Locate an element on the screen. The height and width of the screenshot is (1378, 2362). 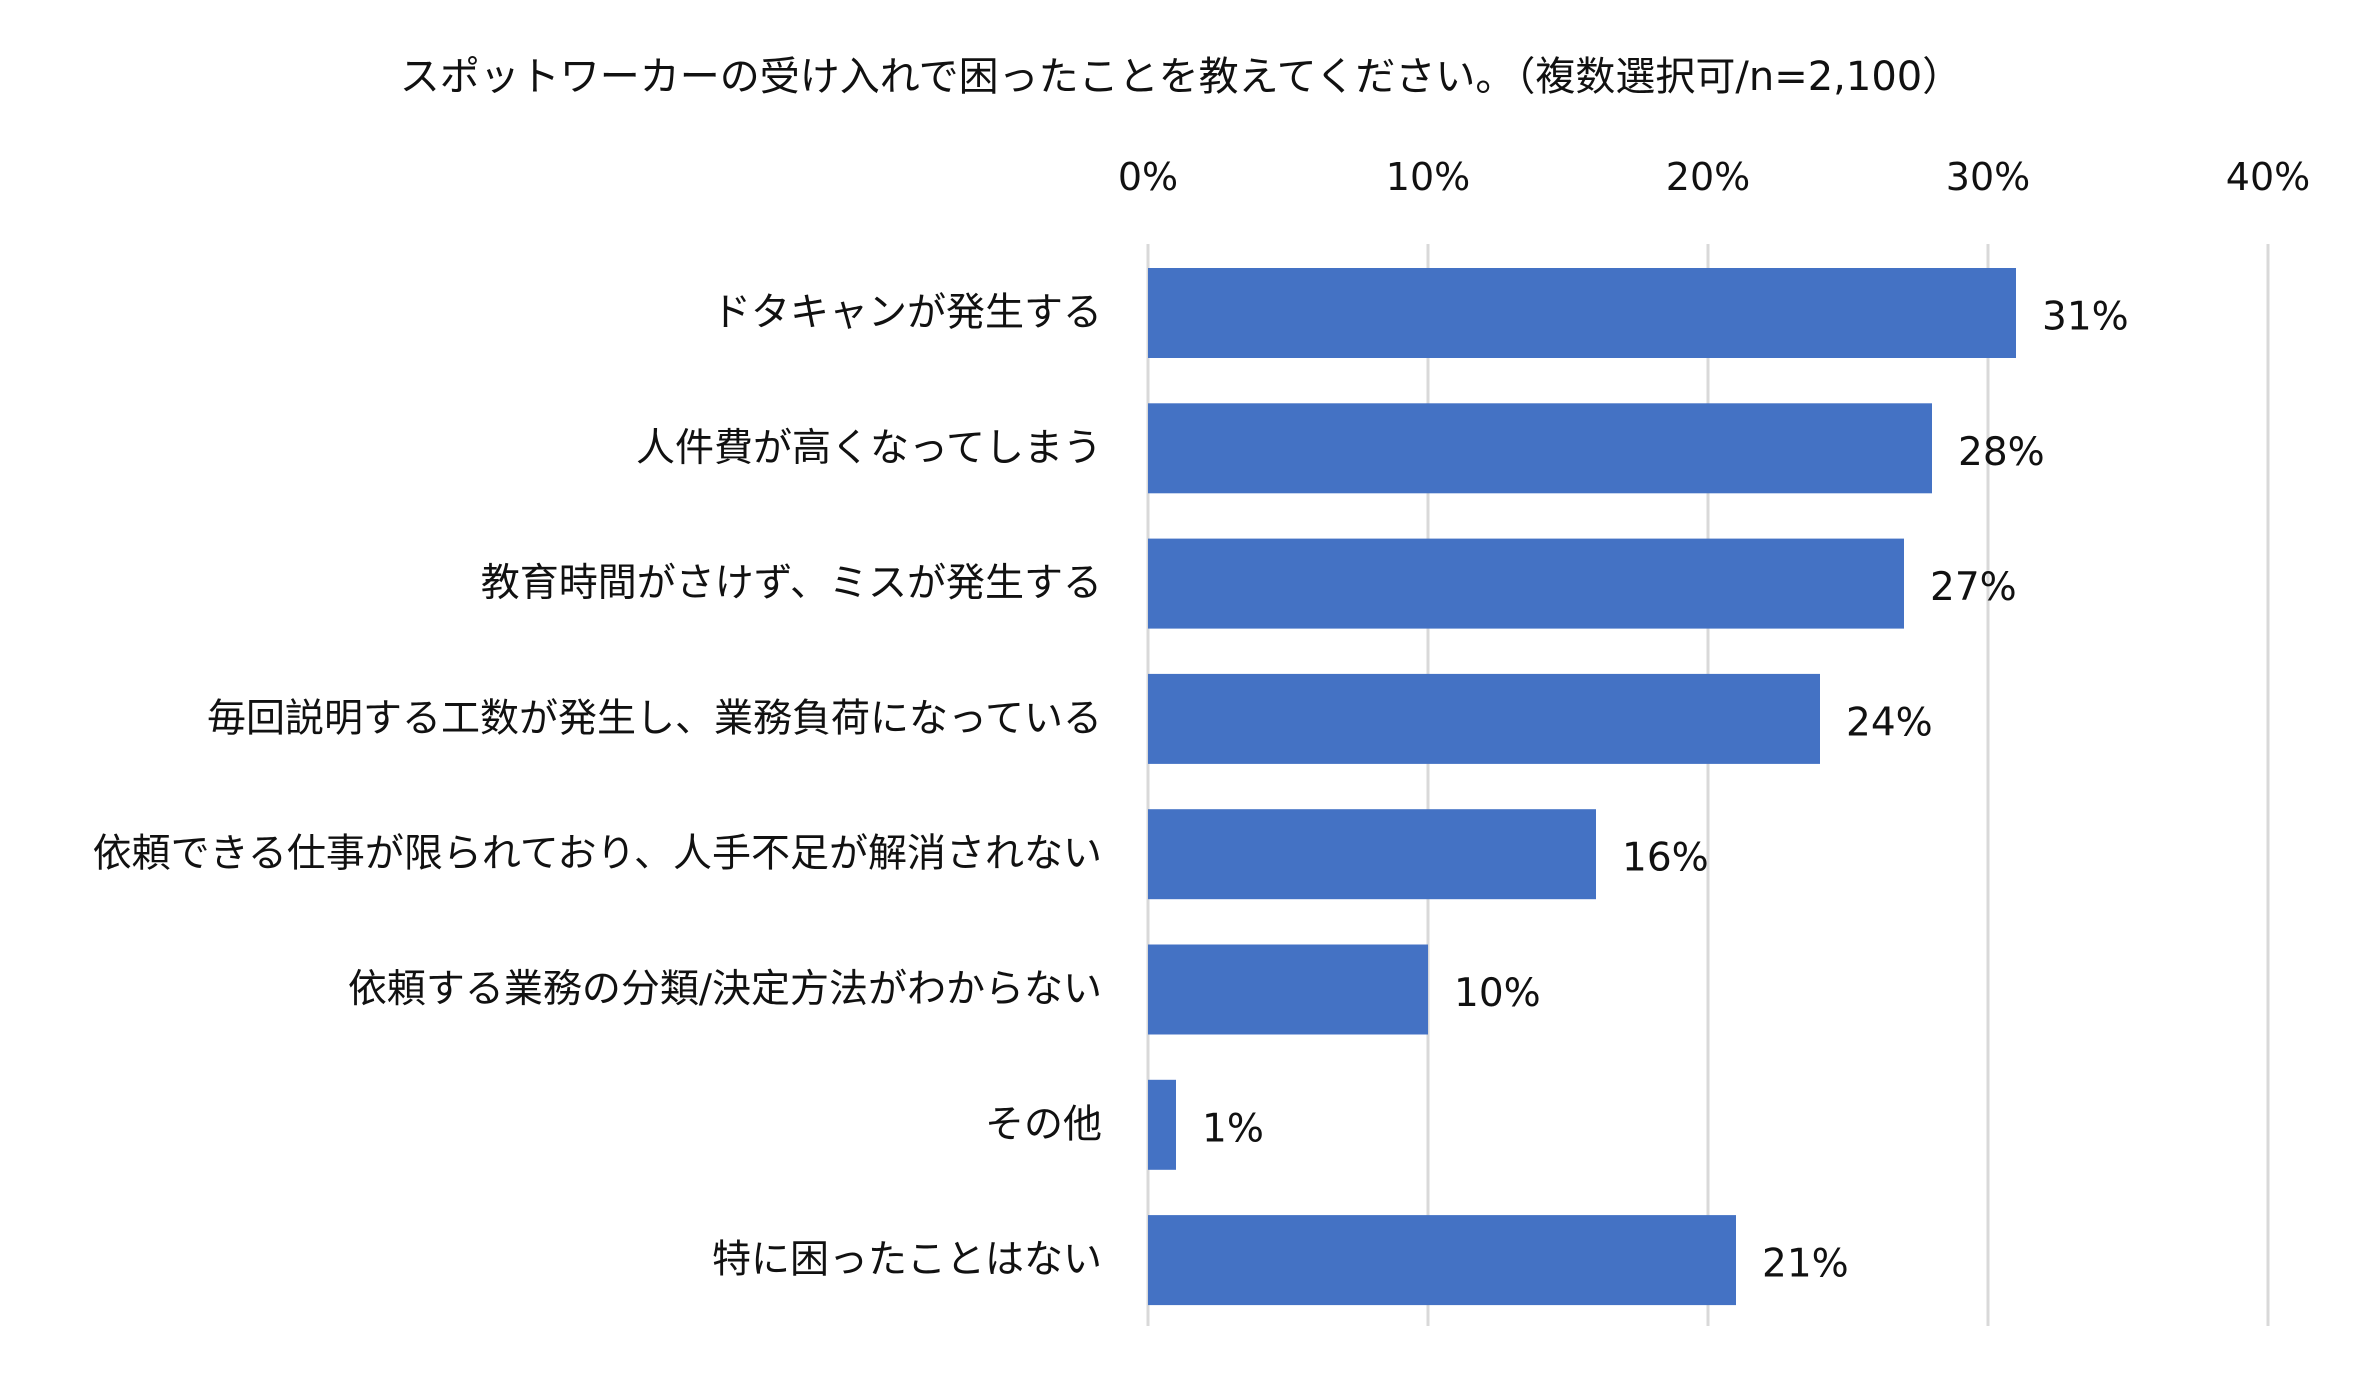
category-label-1: ドタキャンが発生する is located at coordinates (907, 313).